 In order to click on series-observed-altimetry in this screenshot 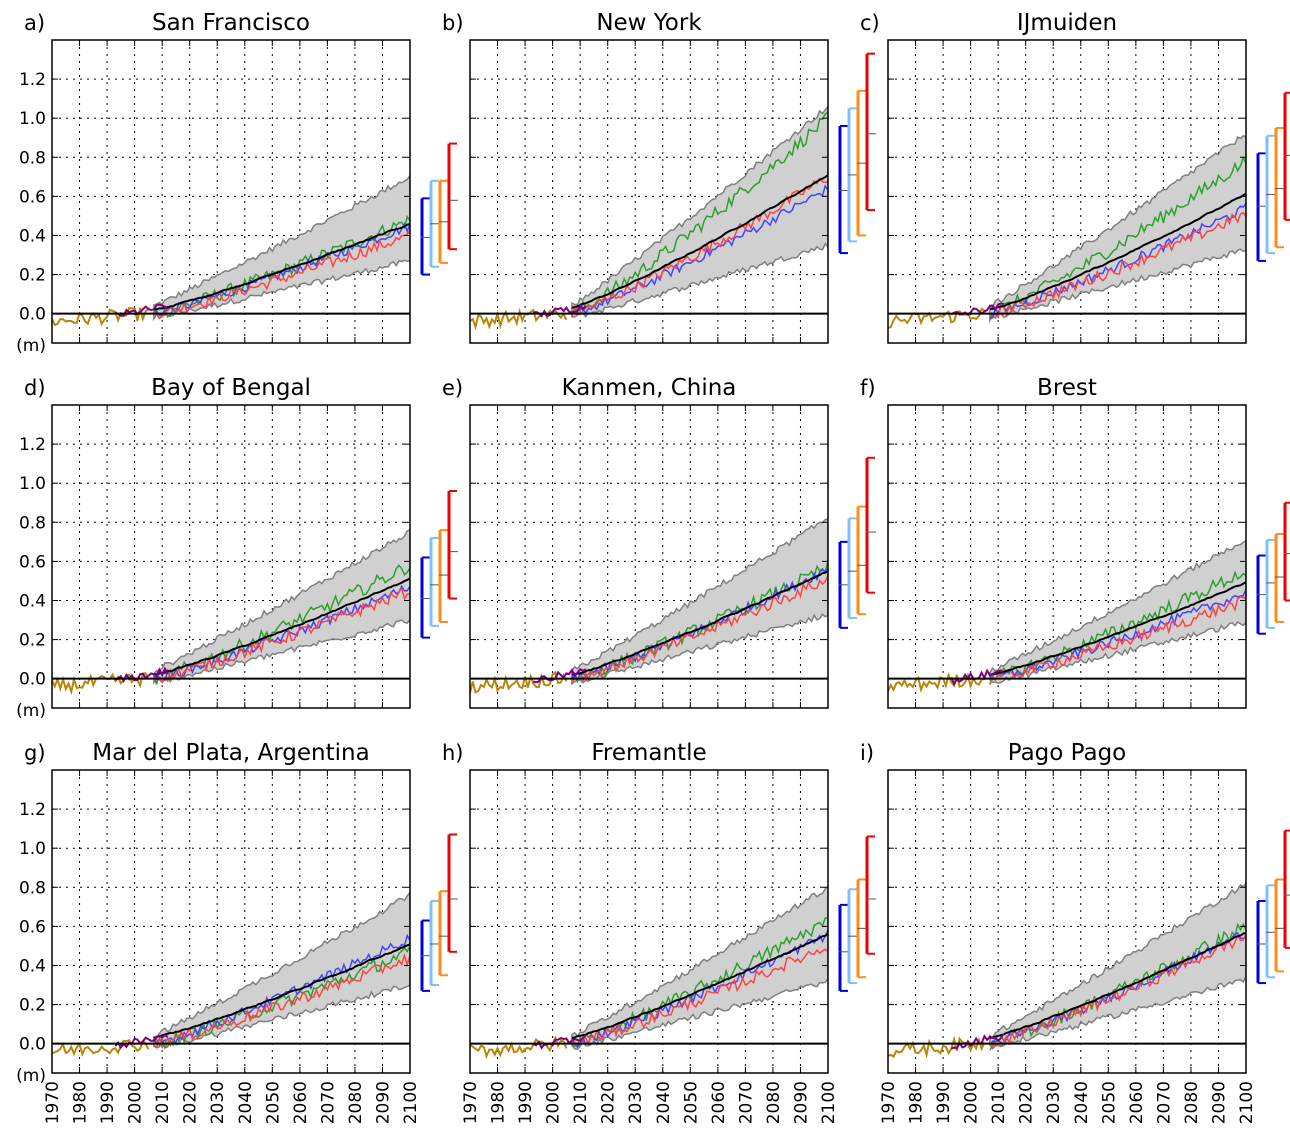, I will do `click(559, 675)`.